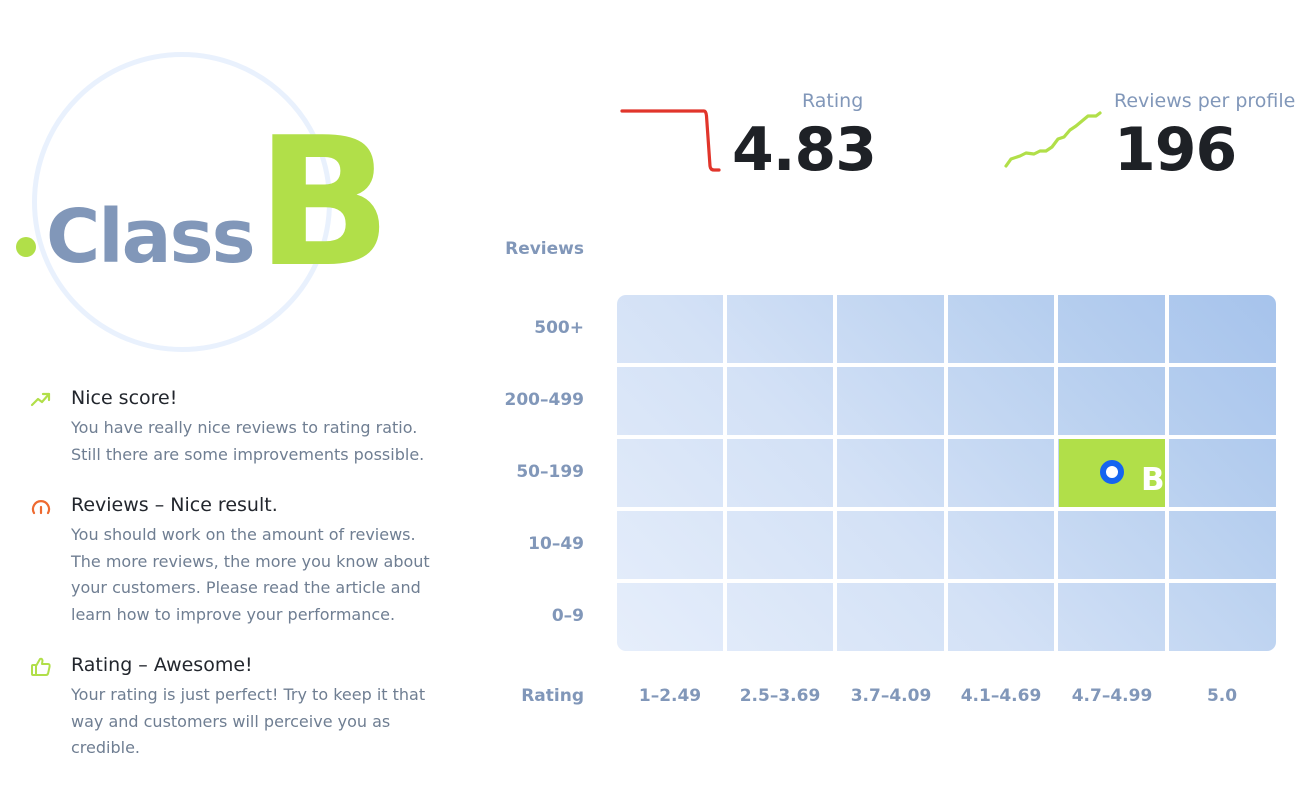 The image size is (1315, 797). I want to click on column-label: 2.5–3.69, so click(780, 696).